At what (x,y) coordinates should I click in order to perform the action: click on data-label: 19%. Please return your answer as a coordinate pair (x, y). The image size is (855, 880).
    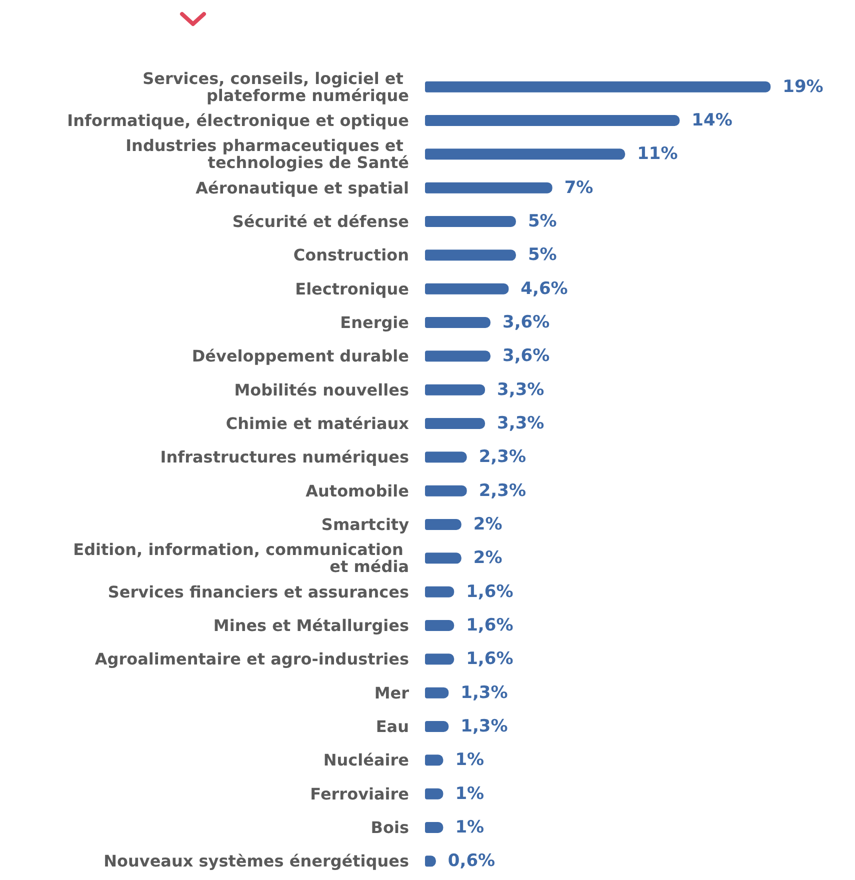
    Looking at the image, I should click on (803, 86).